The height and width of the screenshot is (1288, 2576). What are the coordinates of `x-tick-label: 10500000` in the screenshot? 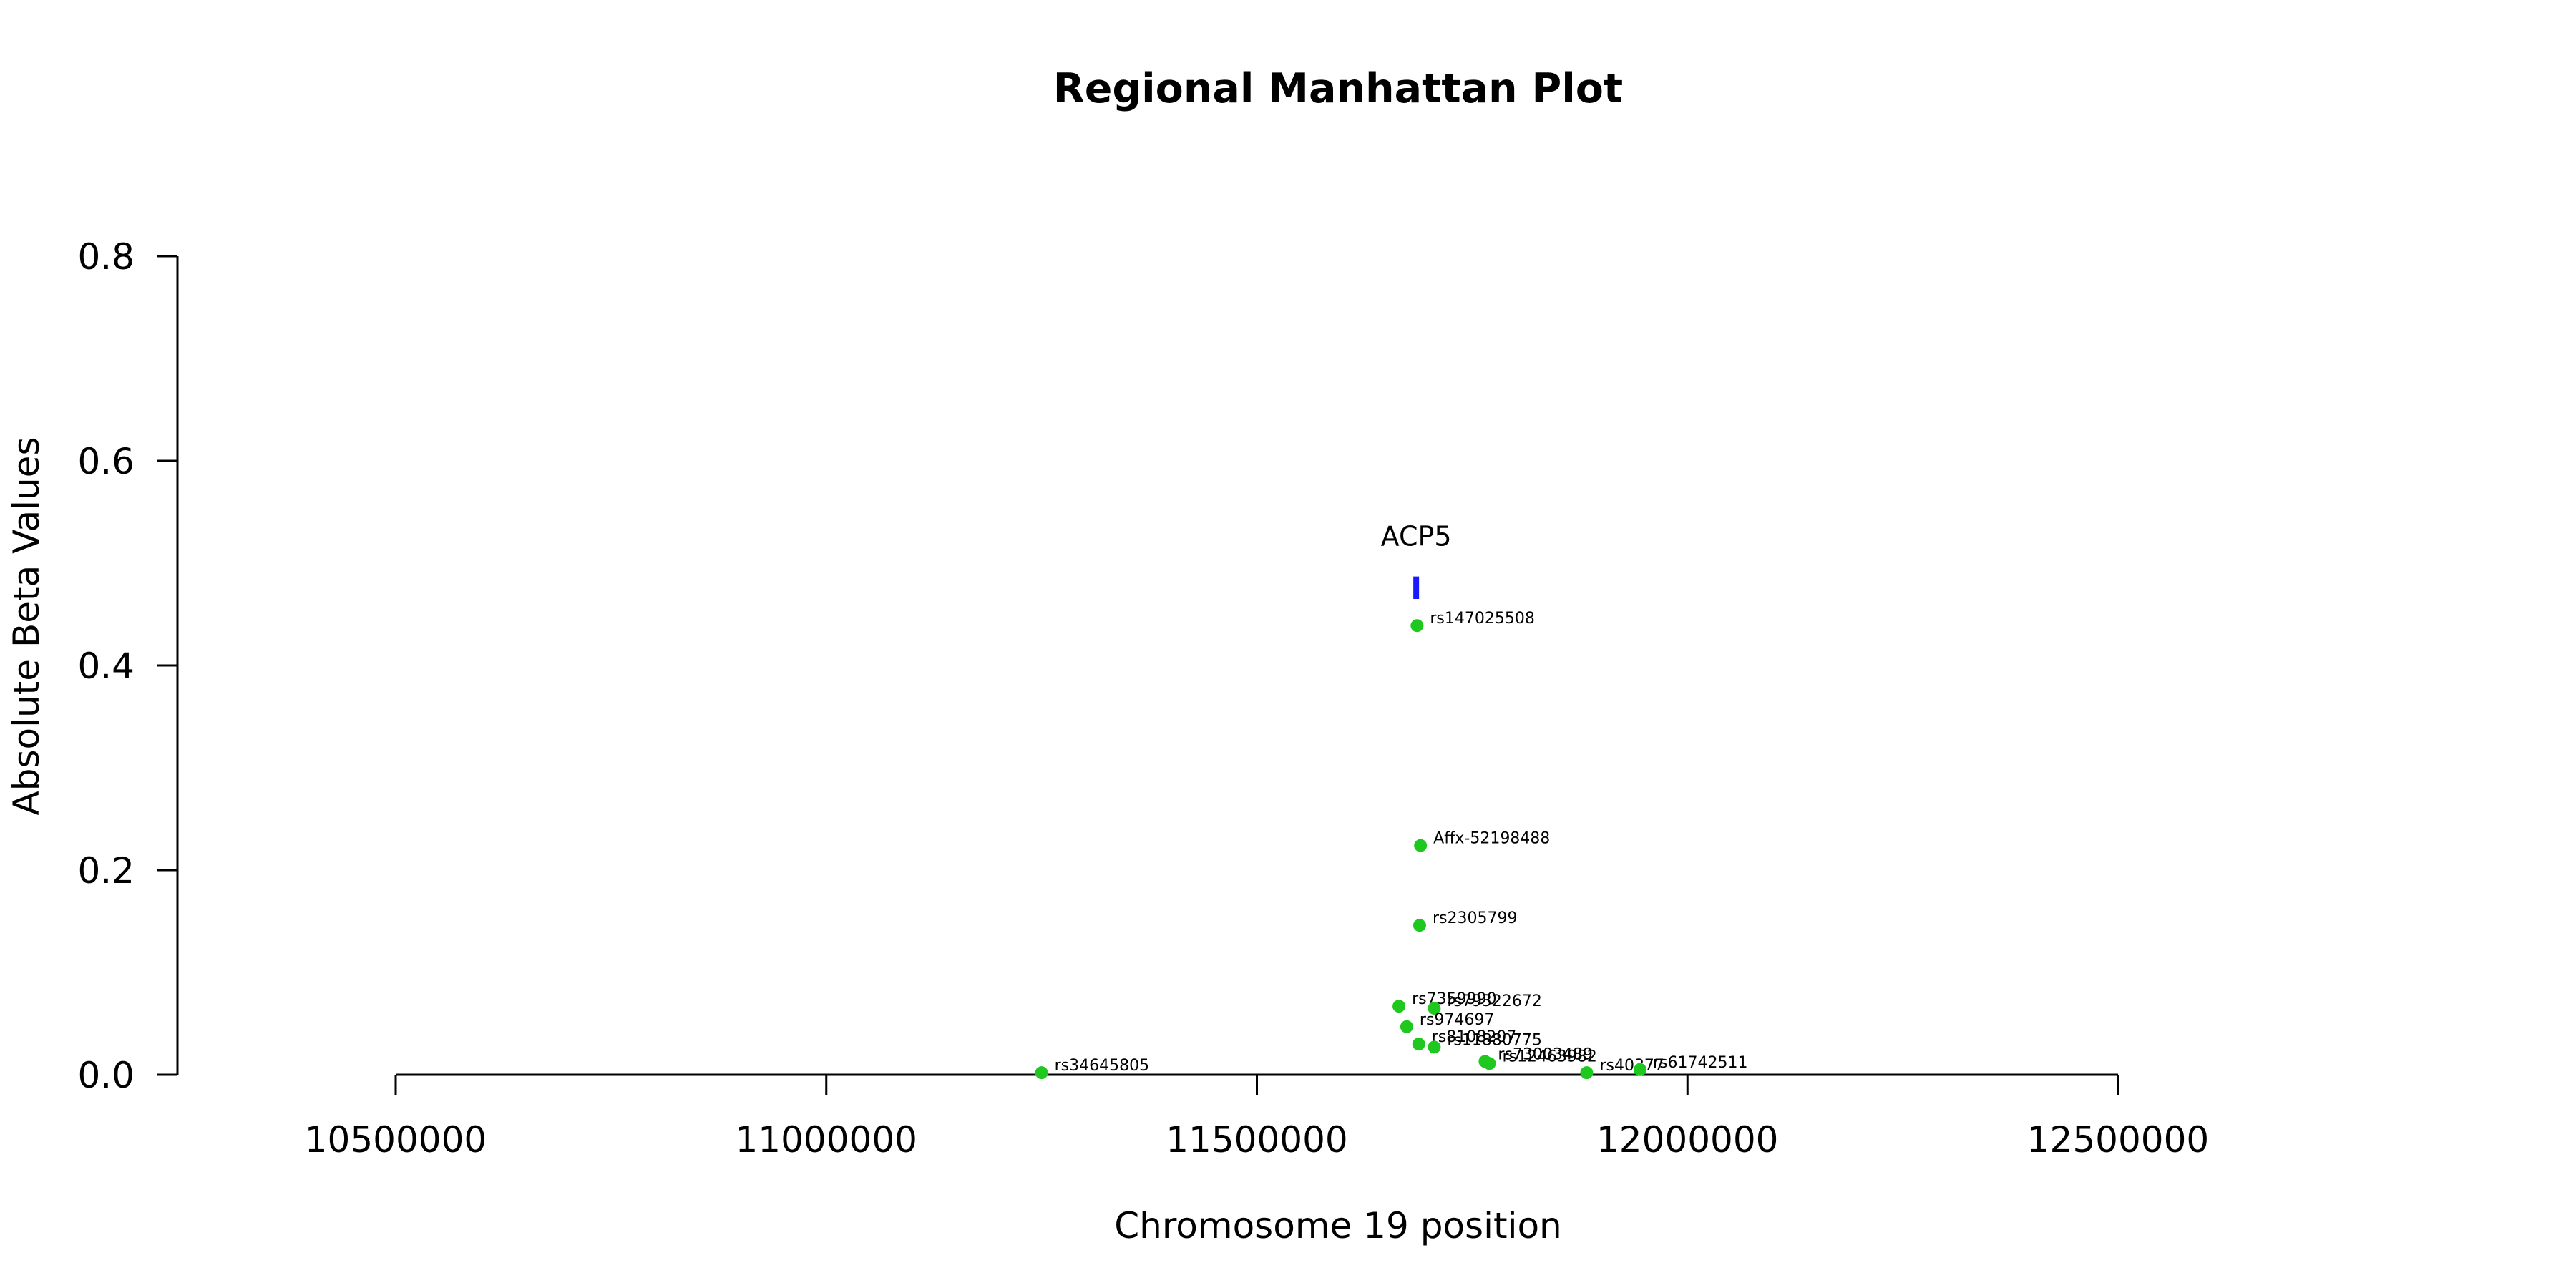 It's located at (396, 1140).